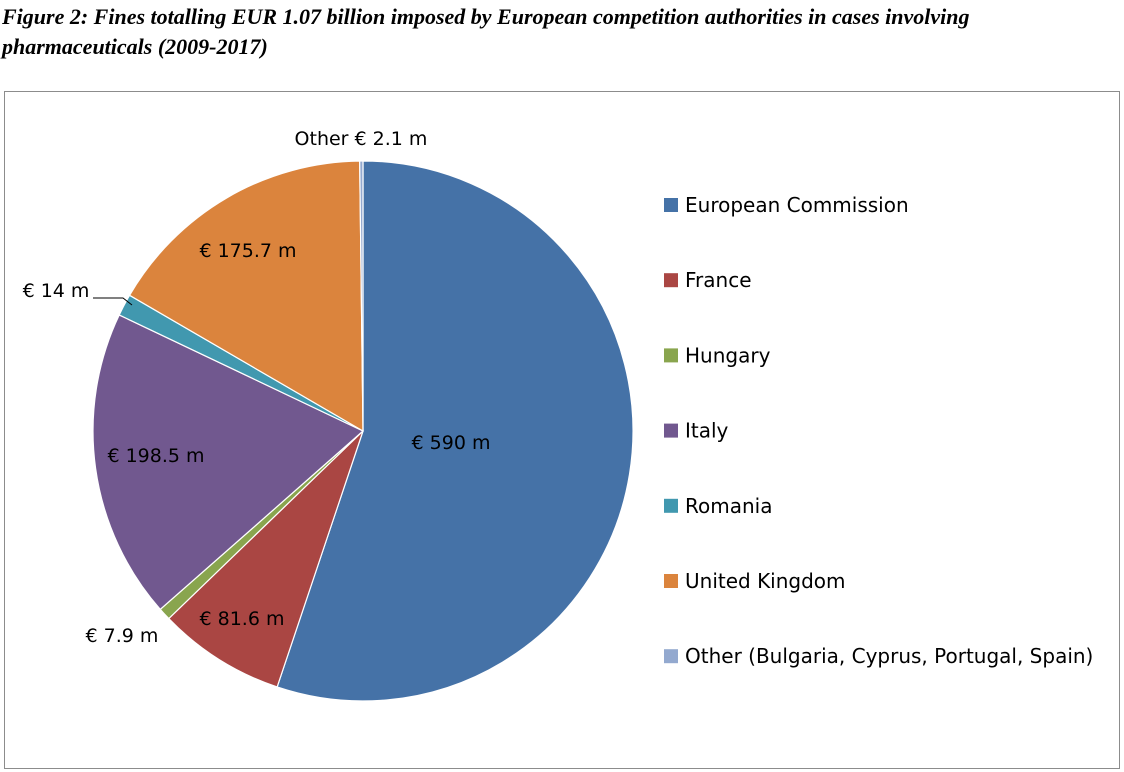  What do you see at coordinates (246, 296) in the screenshot?
I see `pie-slice-united-kingdom` at bounding box center [246, 296].